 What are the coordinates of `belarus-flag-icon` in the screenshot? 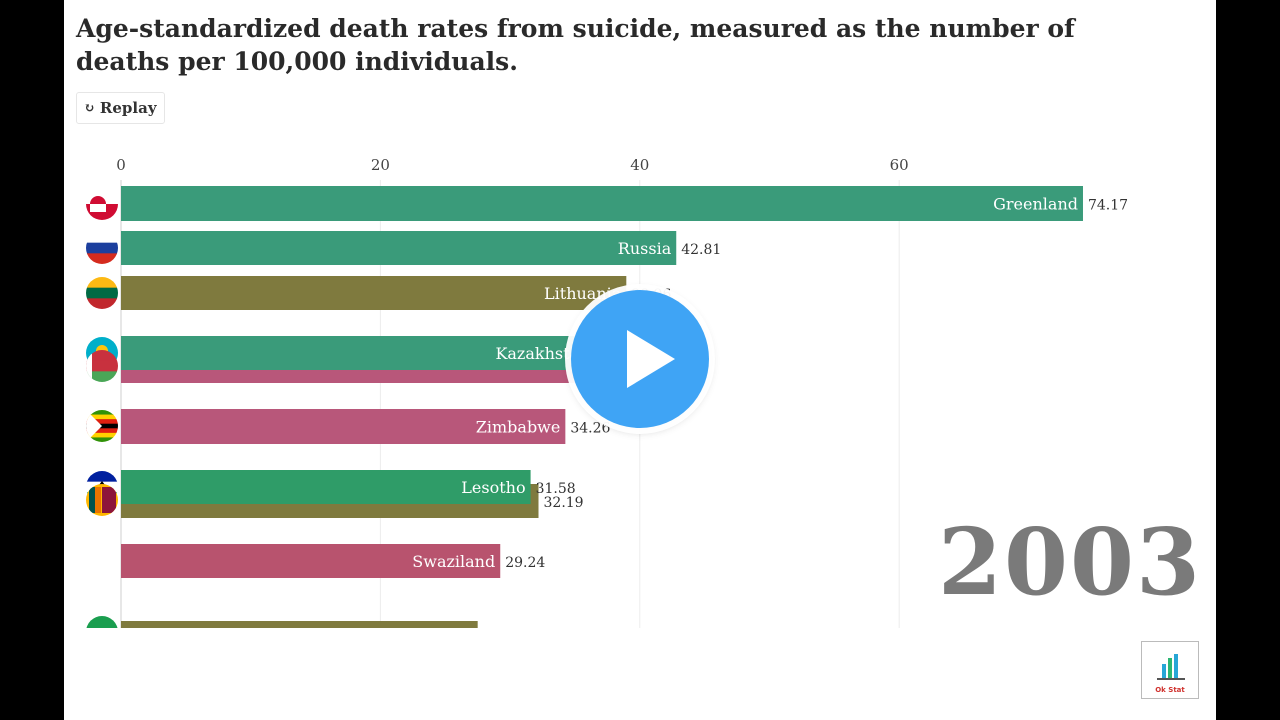 It's located at (102, 366).